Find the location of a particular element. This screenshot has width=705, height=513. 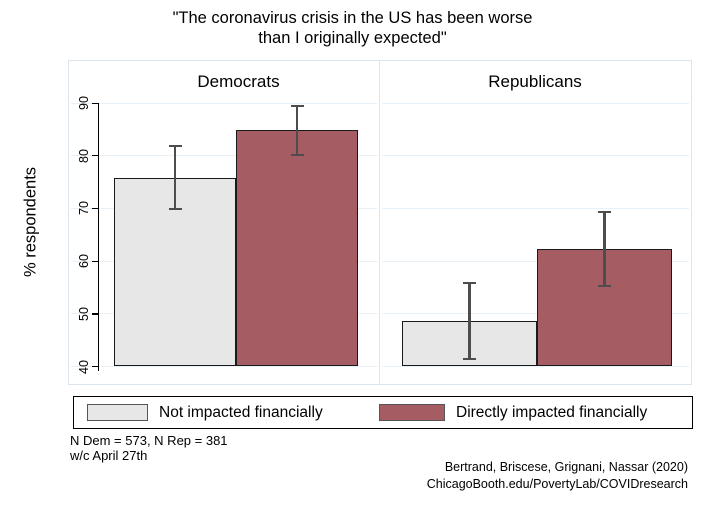

y-tick-label-80: 80 is located at coordinates (84, 155).